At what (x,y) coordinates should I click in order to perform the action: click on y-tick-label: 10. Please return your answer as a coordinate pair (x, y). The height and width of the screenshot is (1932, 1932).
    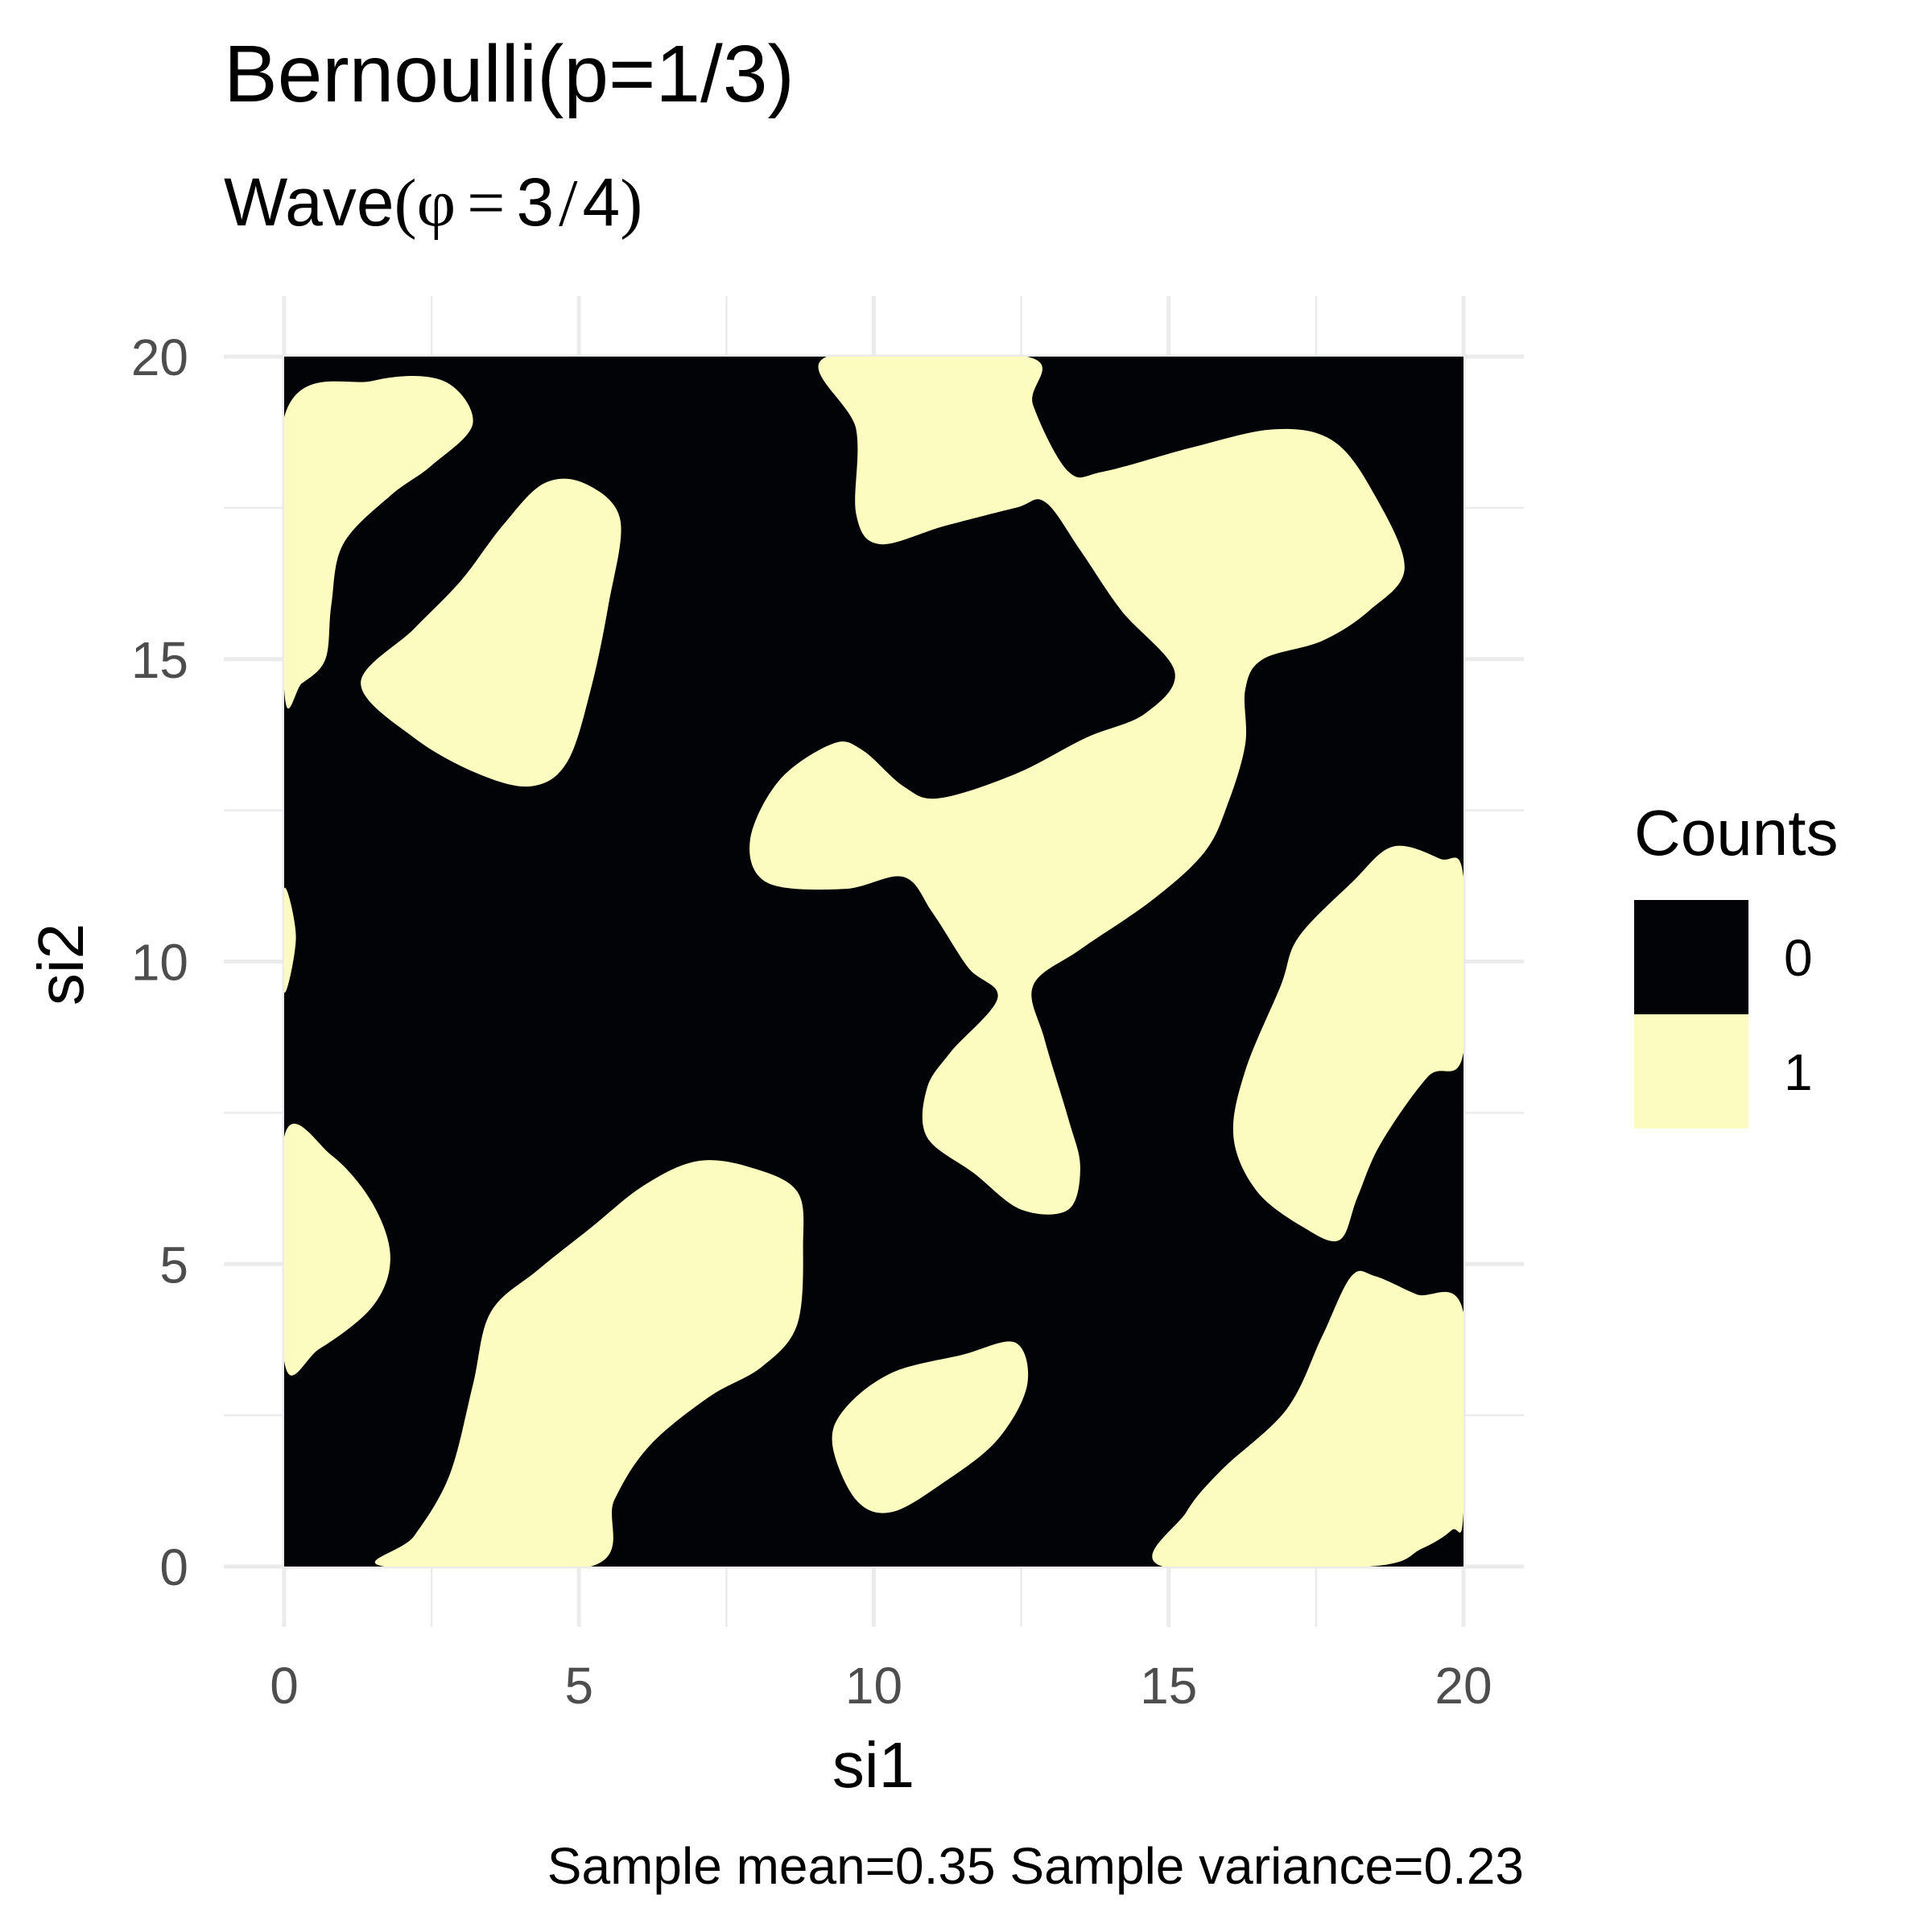
    Looking at the image, I should click on (159, 963).